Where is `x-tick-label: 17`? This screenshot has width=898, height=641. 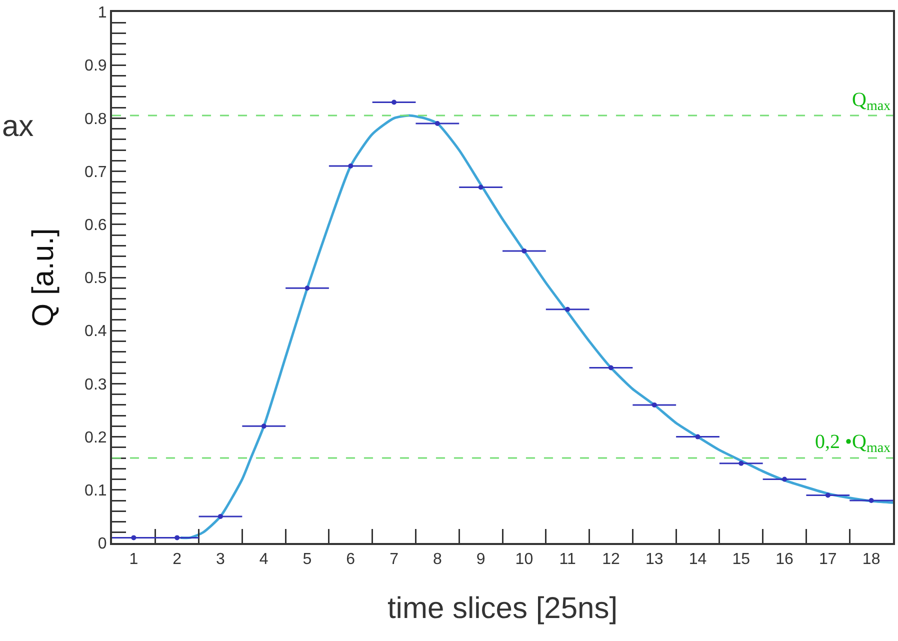 x-tick-label: 17 is located at coordinates (828, 559).